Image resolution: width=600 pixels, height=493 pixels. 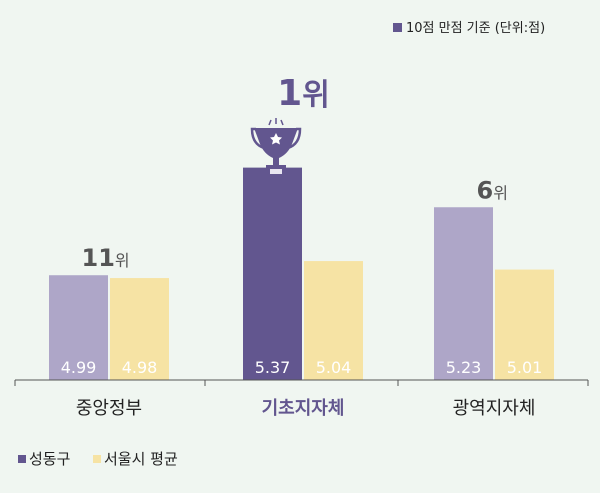 What do you see at coordinates (276, 148) in the screenshot?
I see `trophy-icon` at bounding box center [276, 148].